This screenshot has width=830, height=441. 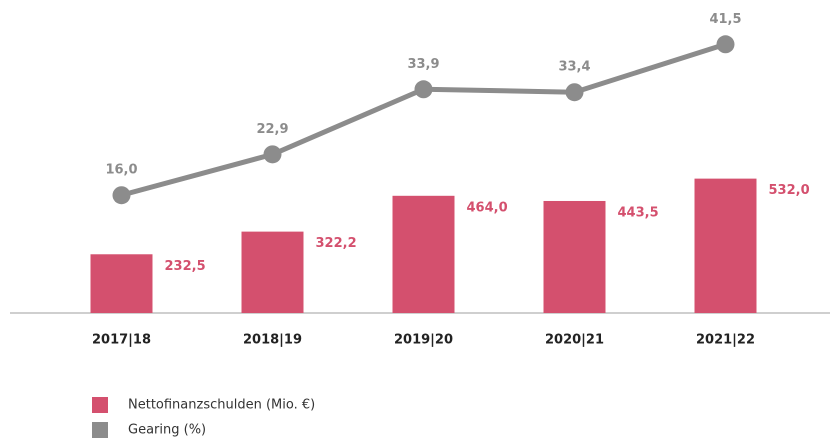 I want to click on line-value-label: 41,5, so click(x=725, y=19).